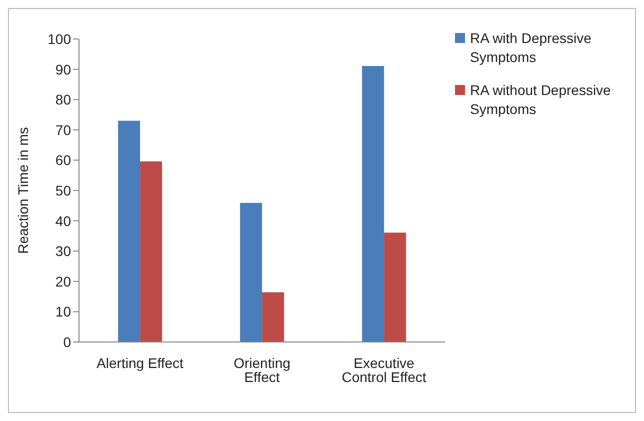 This screenshot has width=644, height=421. Describe the element at coordinates (63, 220) in the screenshot. I see `y-tick-label: 40` at that location.